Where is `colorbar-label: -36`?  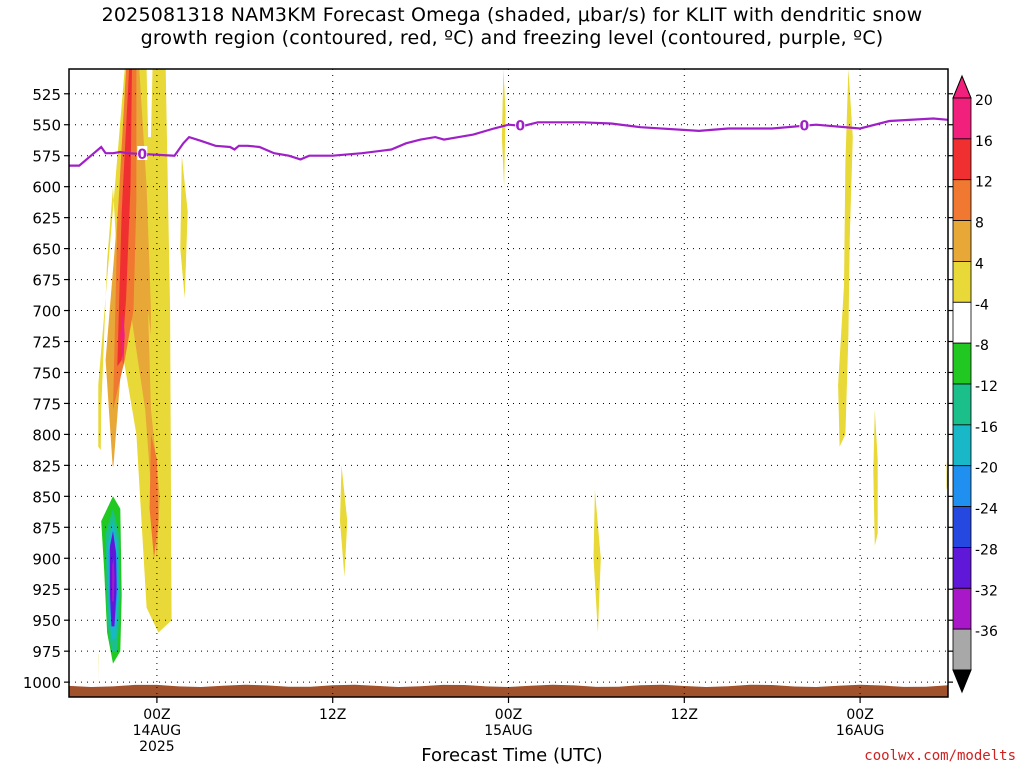 colorbar-label: -36 is located at coordinates (986, 632).